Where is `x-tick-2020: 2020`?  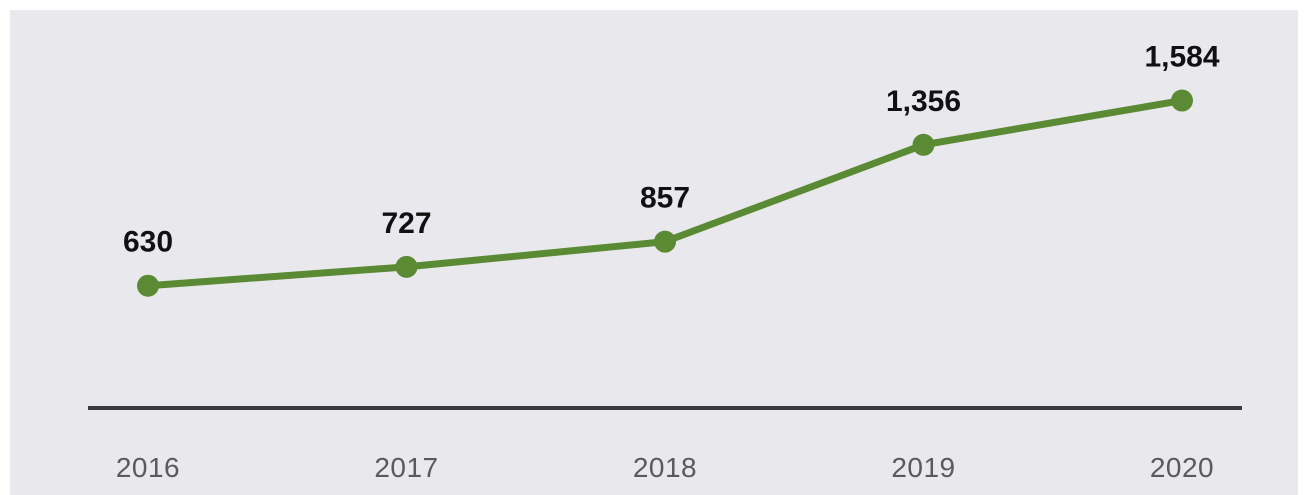 x-tick-2020: 2020 is located at coordinates (1182, 467).